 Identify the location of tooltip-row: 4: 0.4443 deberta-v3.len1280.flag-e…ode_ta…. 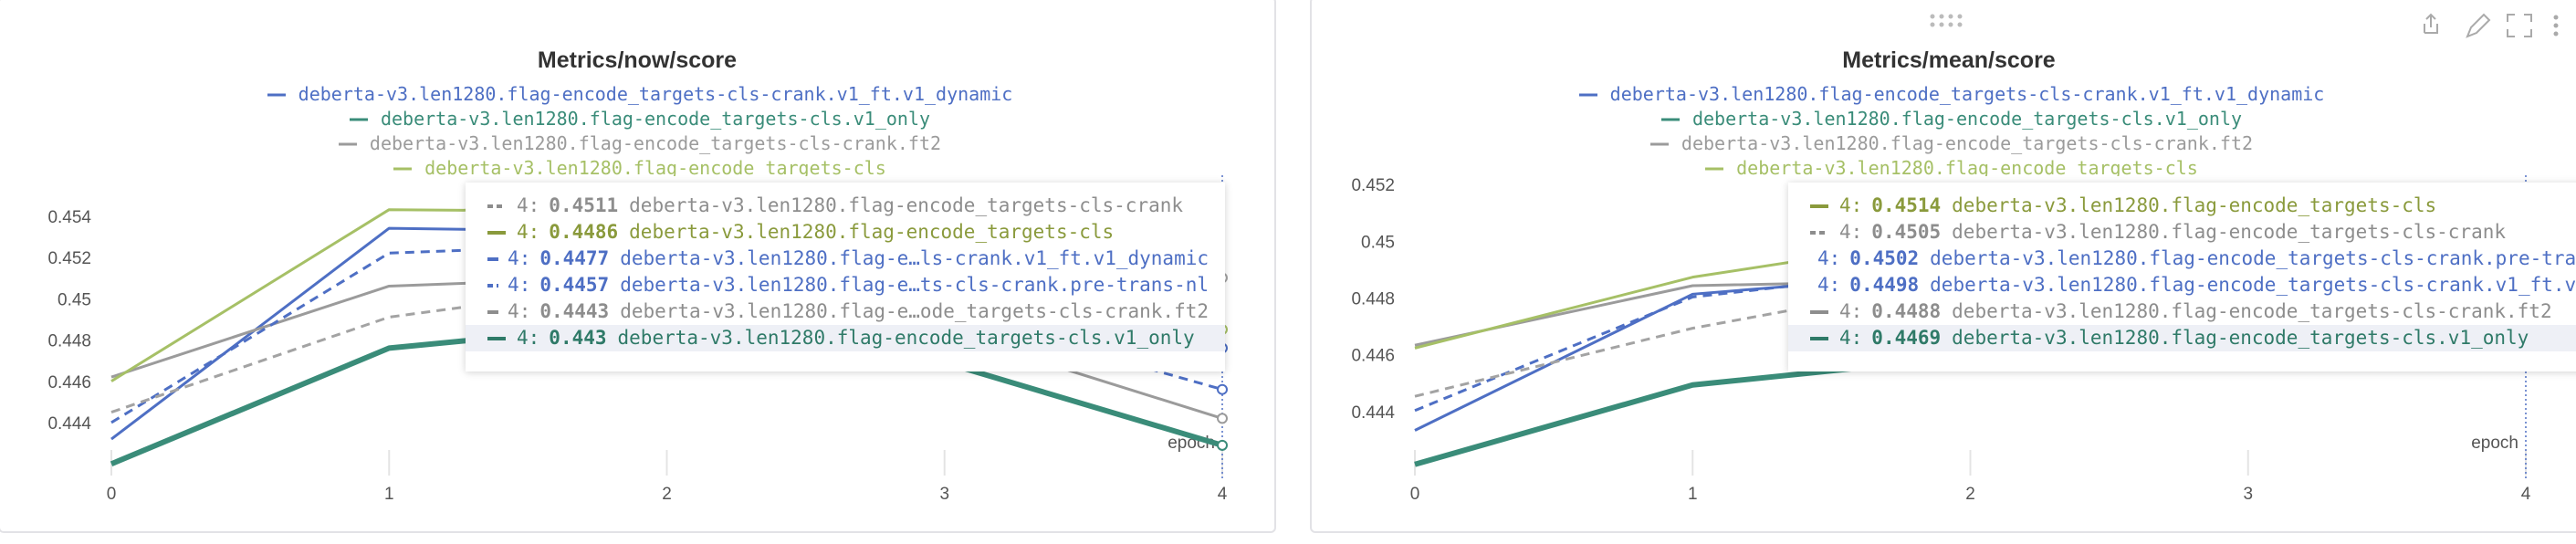
(846, 312).